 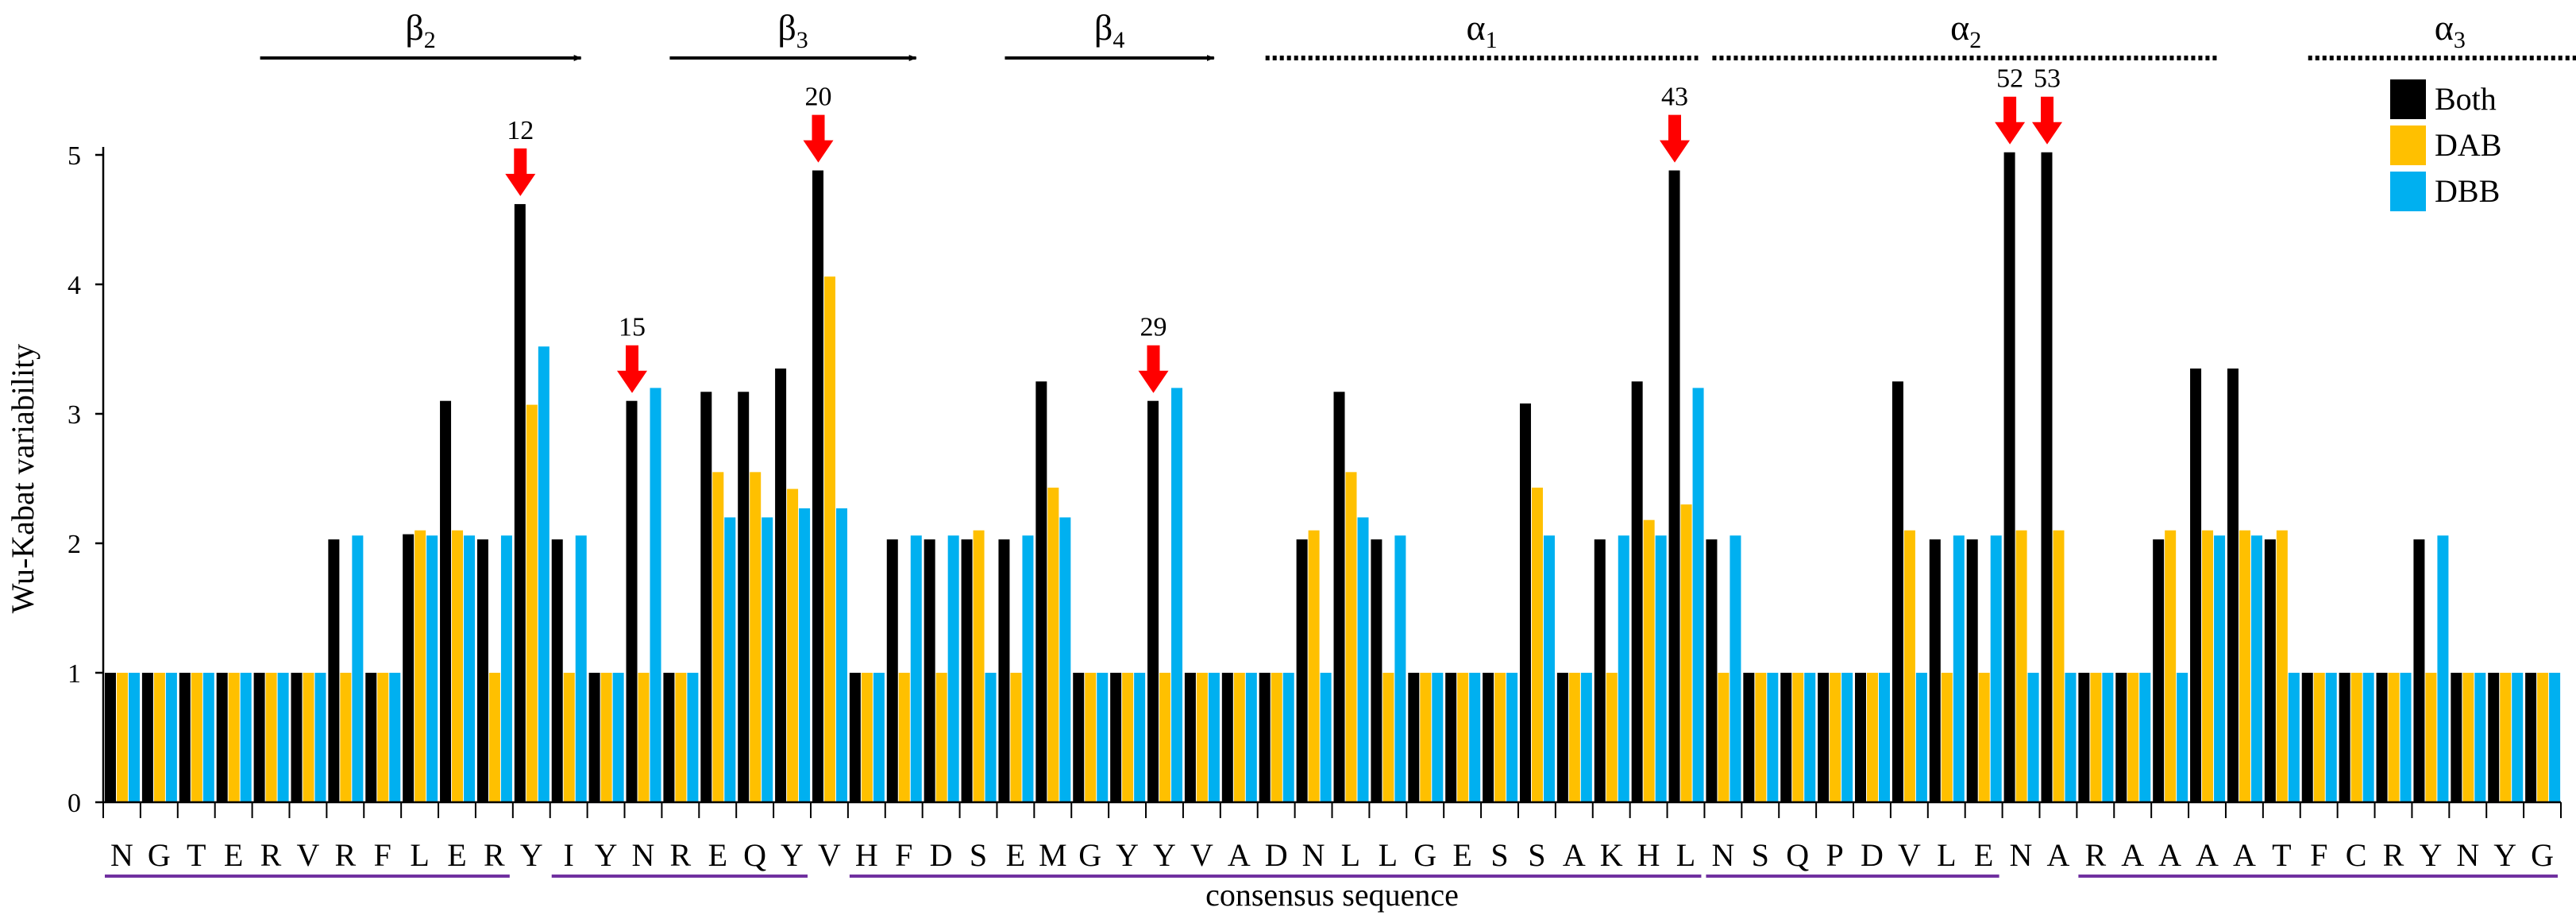 I want to click on legend-label-both: Both, so click(x=2466, y=99).